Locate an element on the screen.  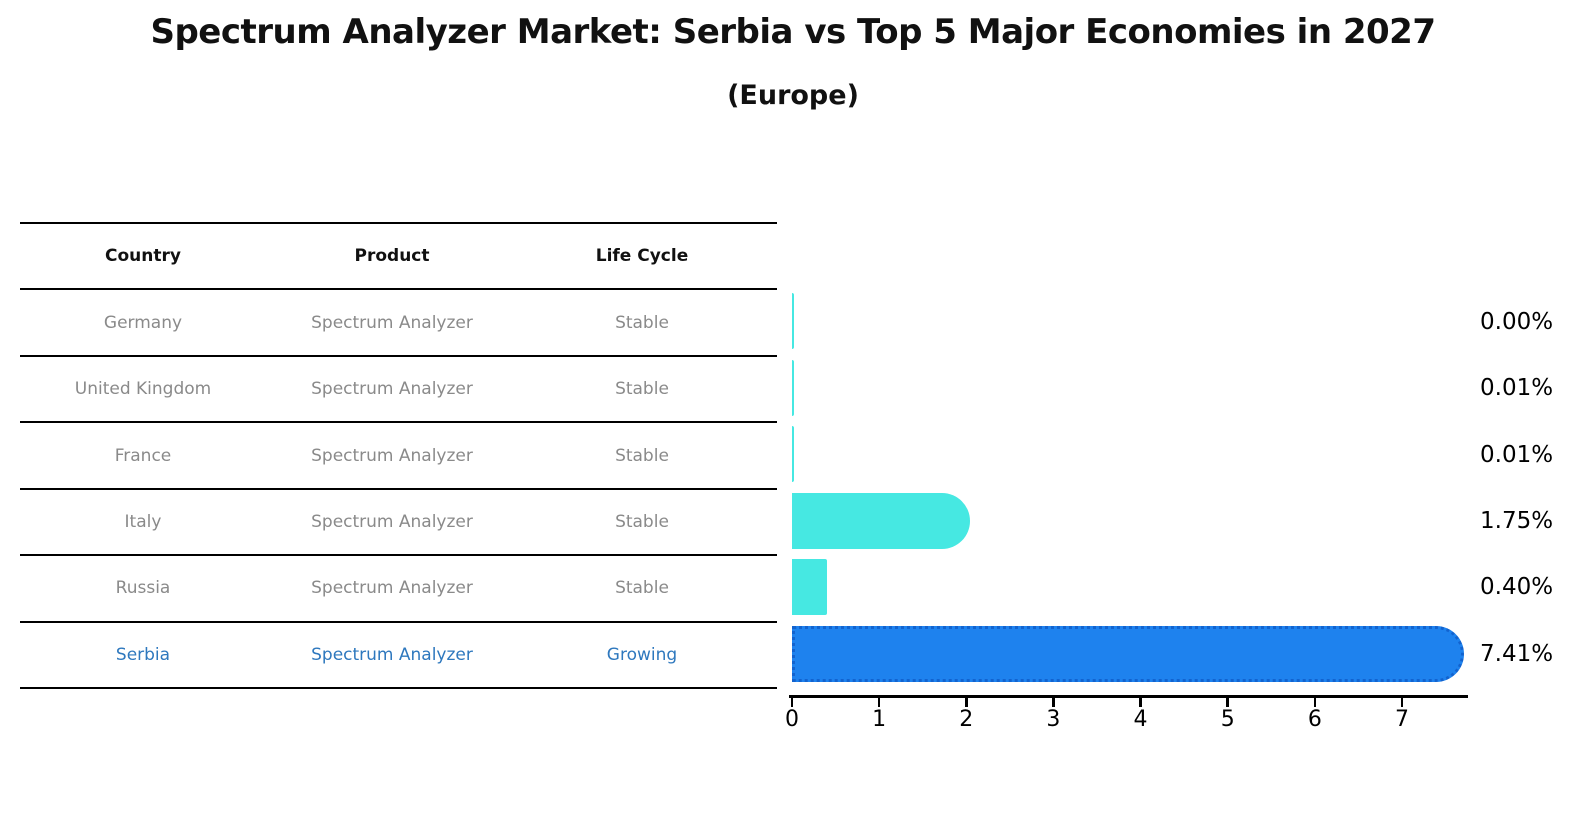
bar-germany is located at coordinates (793, 321).